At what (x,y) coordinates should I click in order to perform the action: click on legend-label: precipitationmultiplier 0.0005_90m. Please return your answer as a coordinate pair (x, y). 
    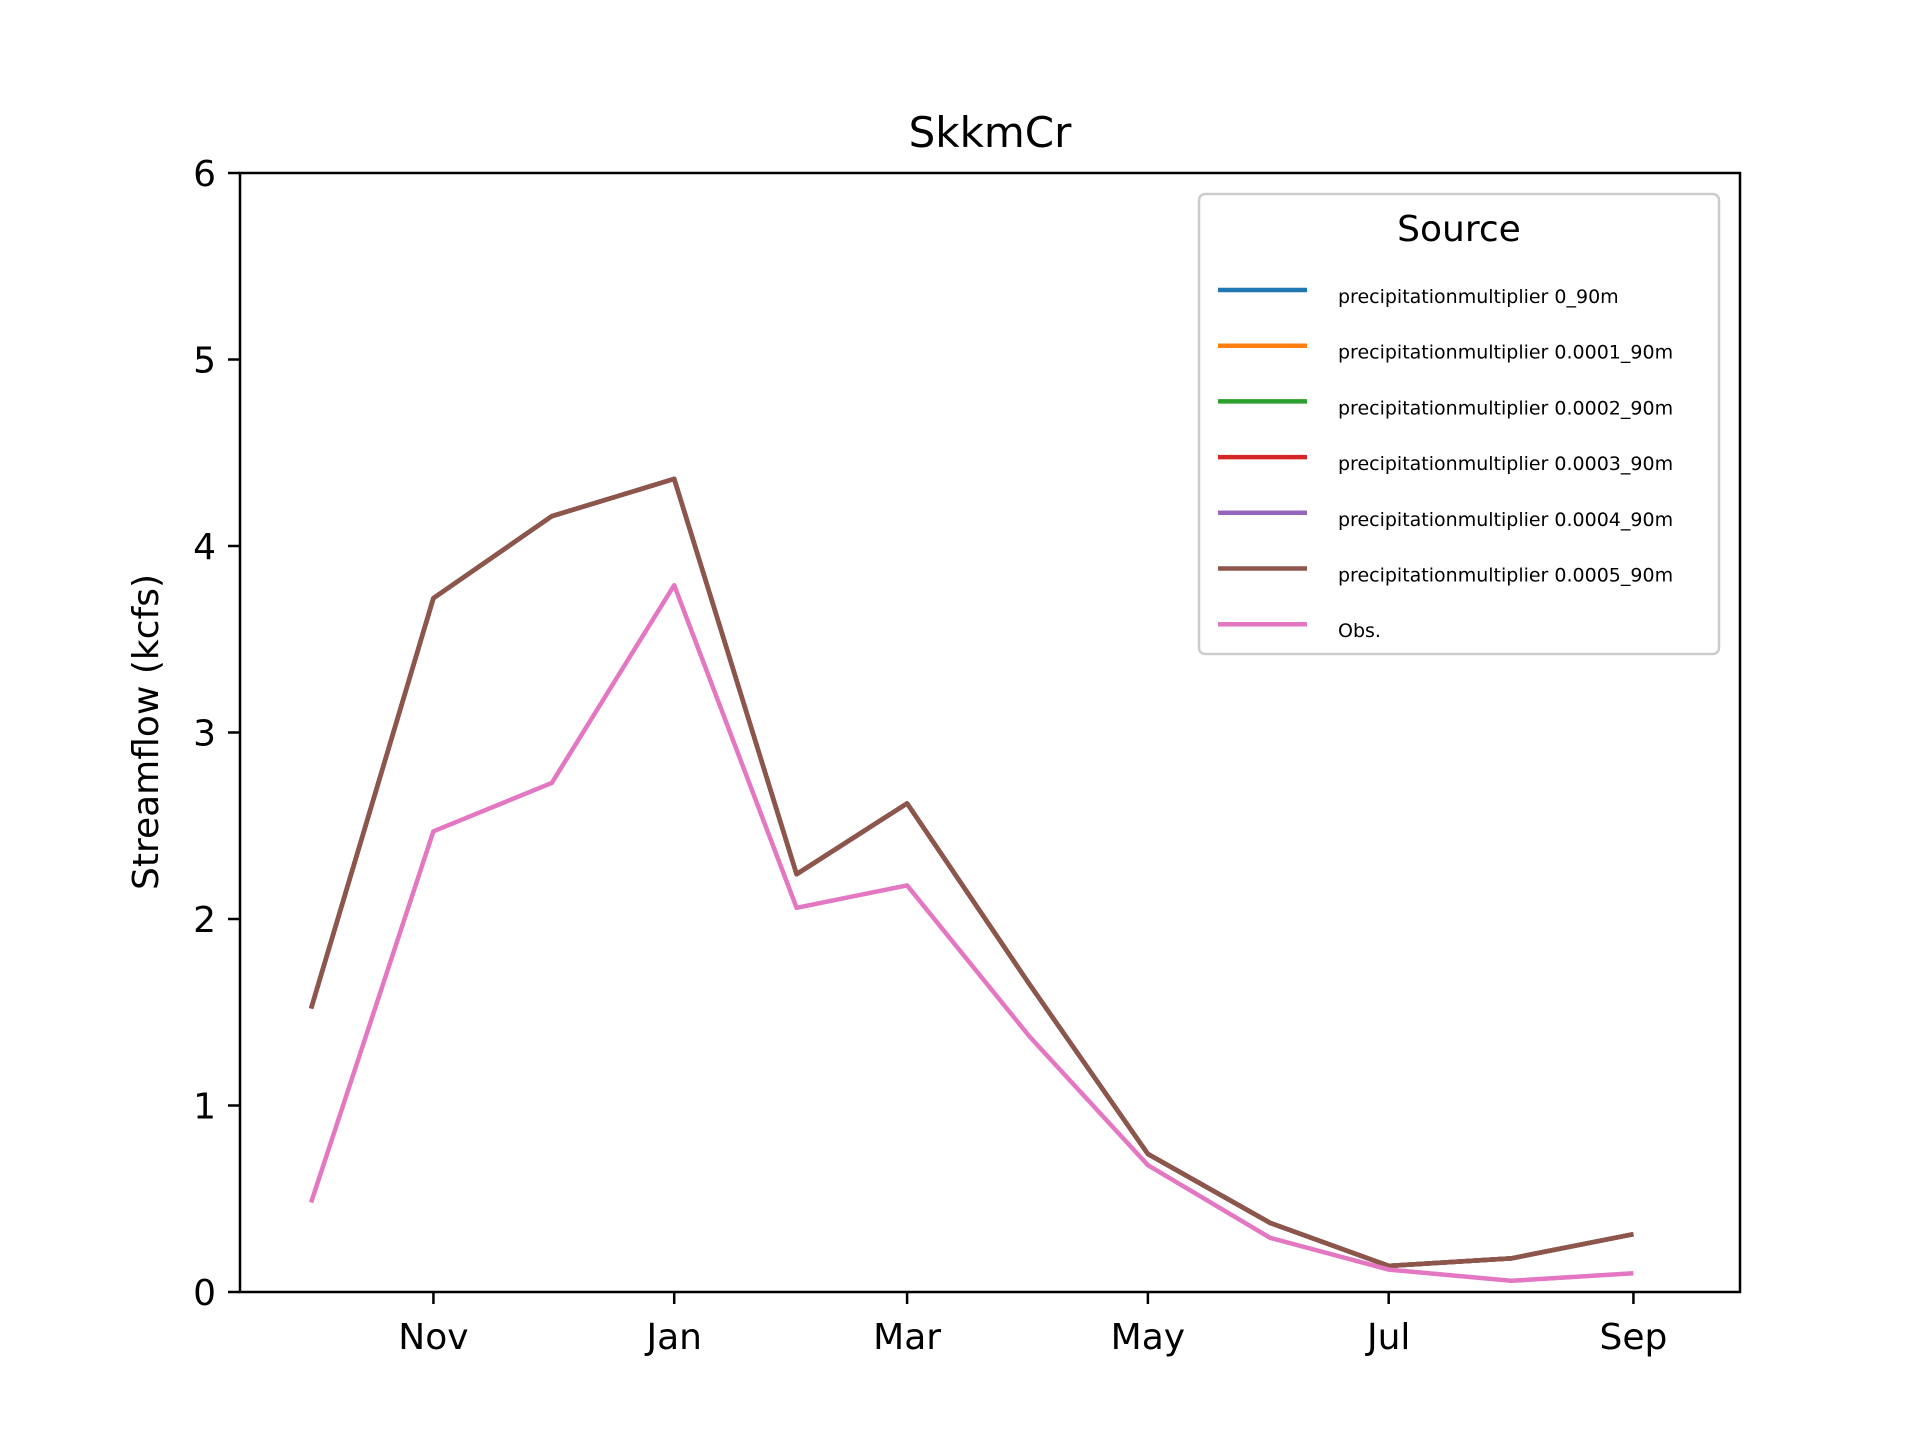
    Looking at the image, I should click on (1505, 576).